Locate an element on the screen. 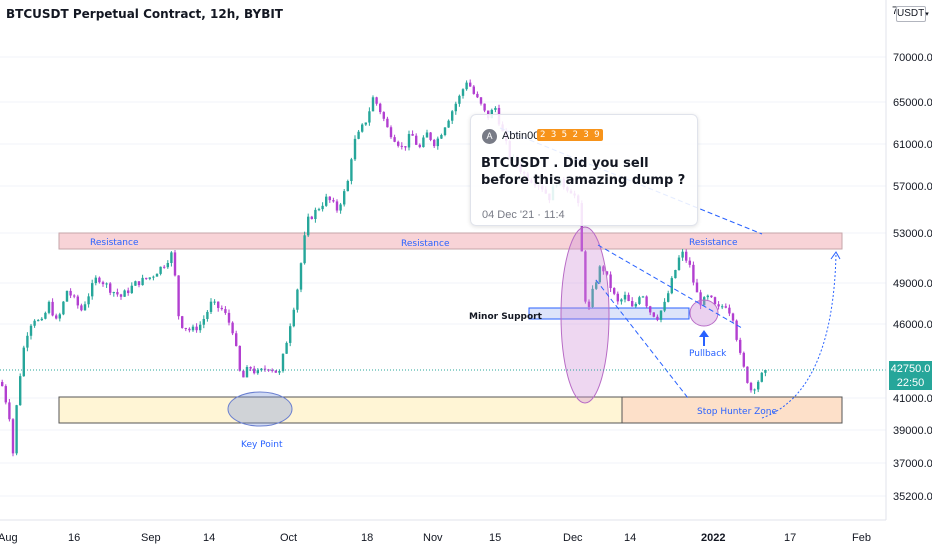  comment-author: Abtin00 is located at coordinates (521, 136).